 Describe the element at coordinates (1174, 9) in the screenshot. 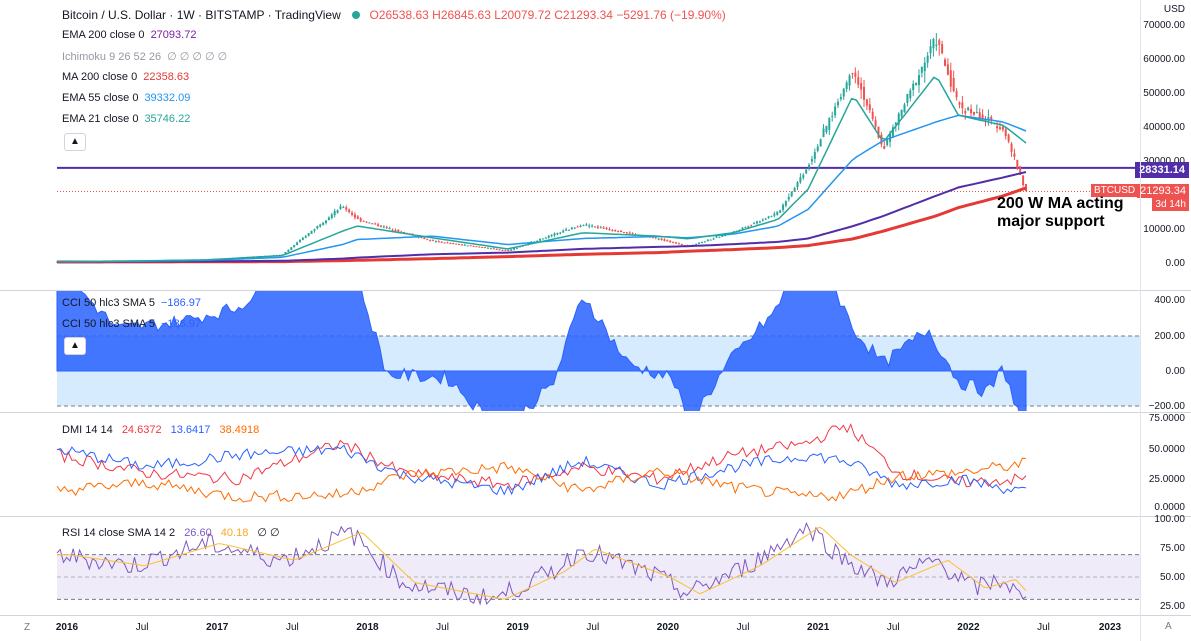

I see `currency-label: USD` at that location.